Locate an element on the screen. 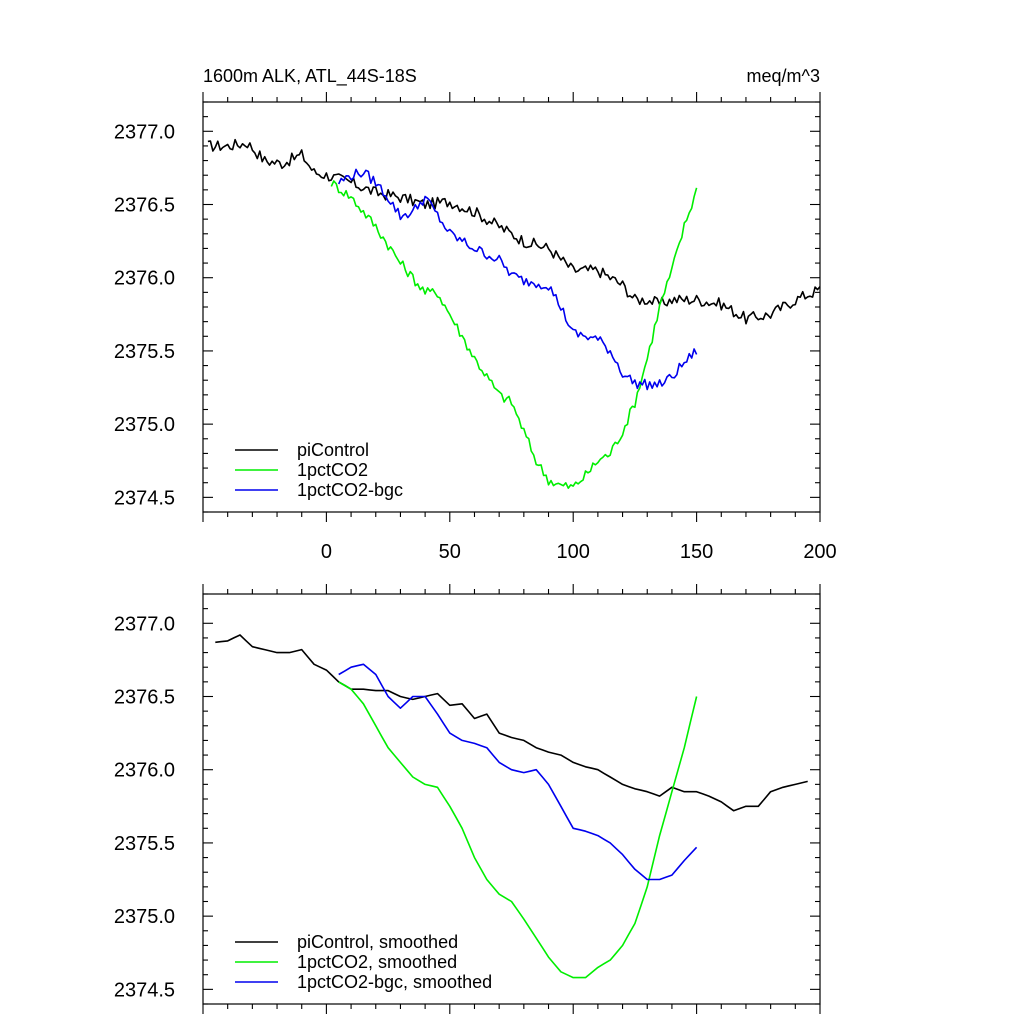 The height and width of the screenshot is (1024, 1024). x-tick-label: 100 is located at coordinates (573, 552).